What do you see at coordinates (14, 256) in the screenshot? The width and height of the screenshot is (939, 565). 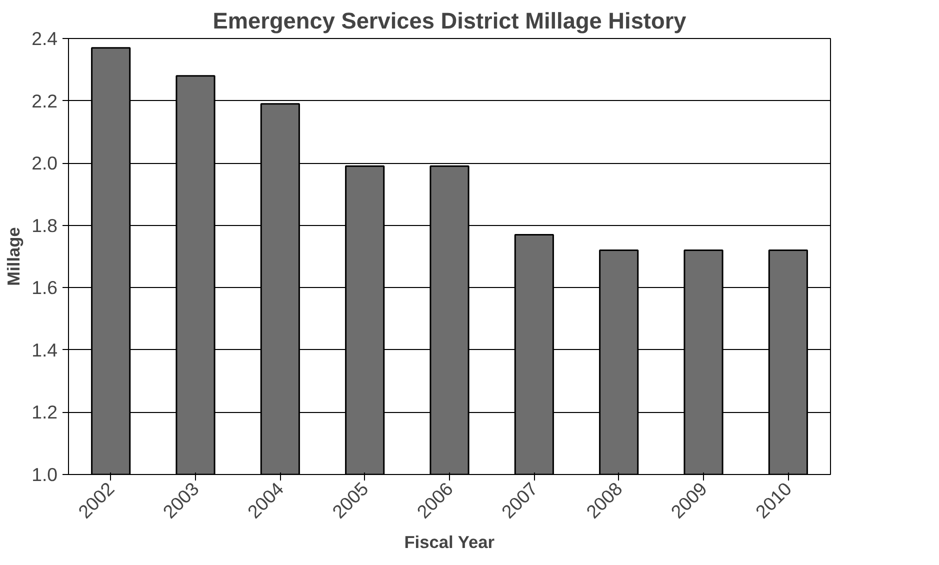 I see `y-axis-title: Millage` at bounding box center [14, 256].